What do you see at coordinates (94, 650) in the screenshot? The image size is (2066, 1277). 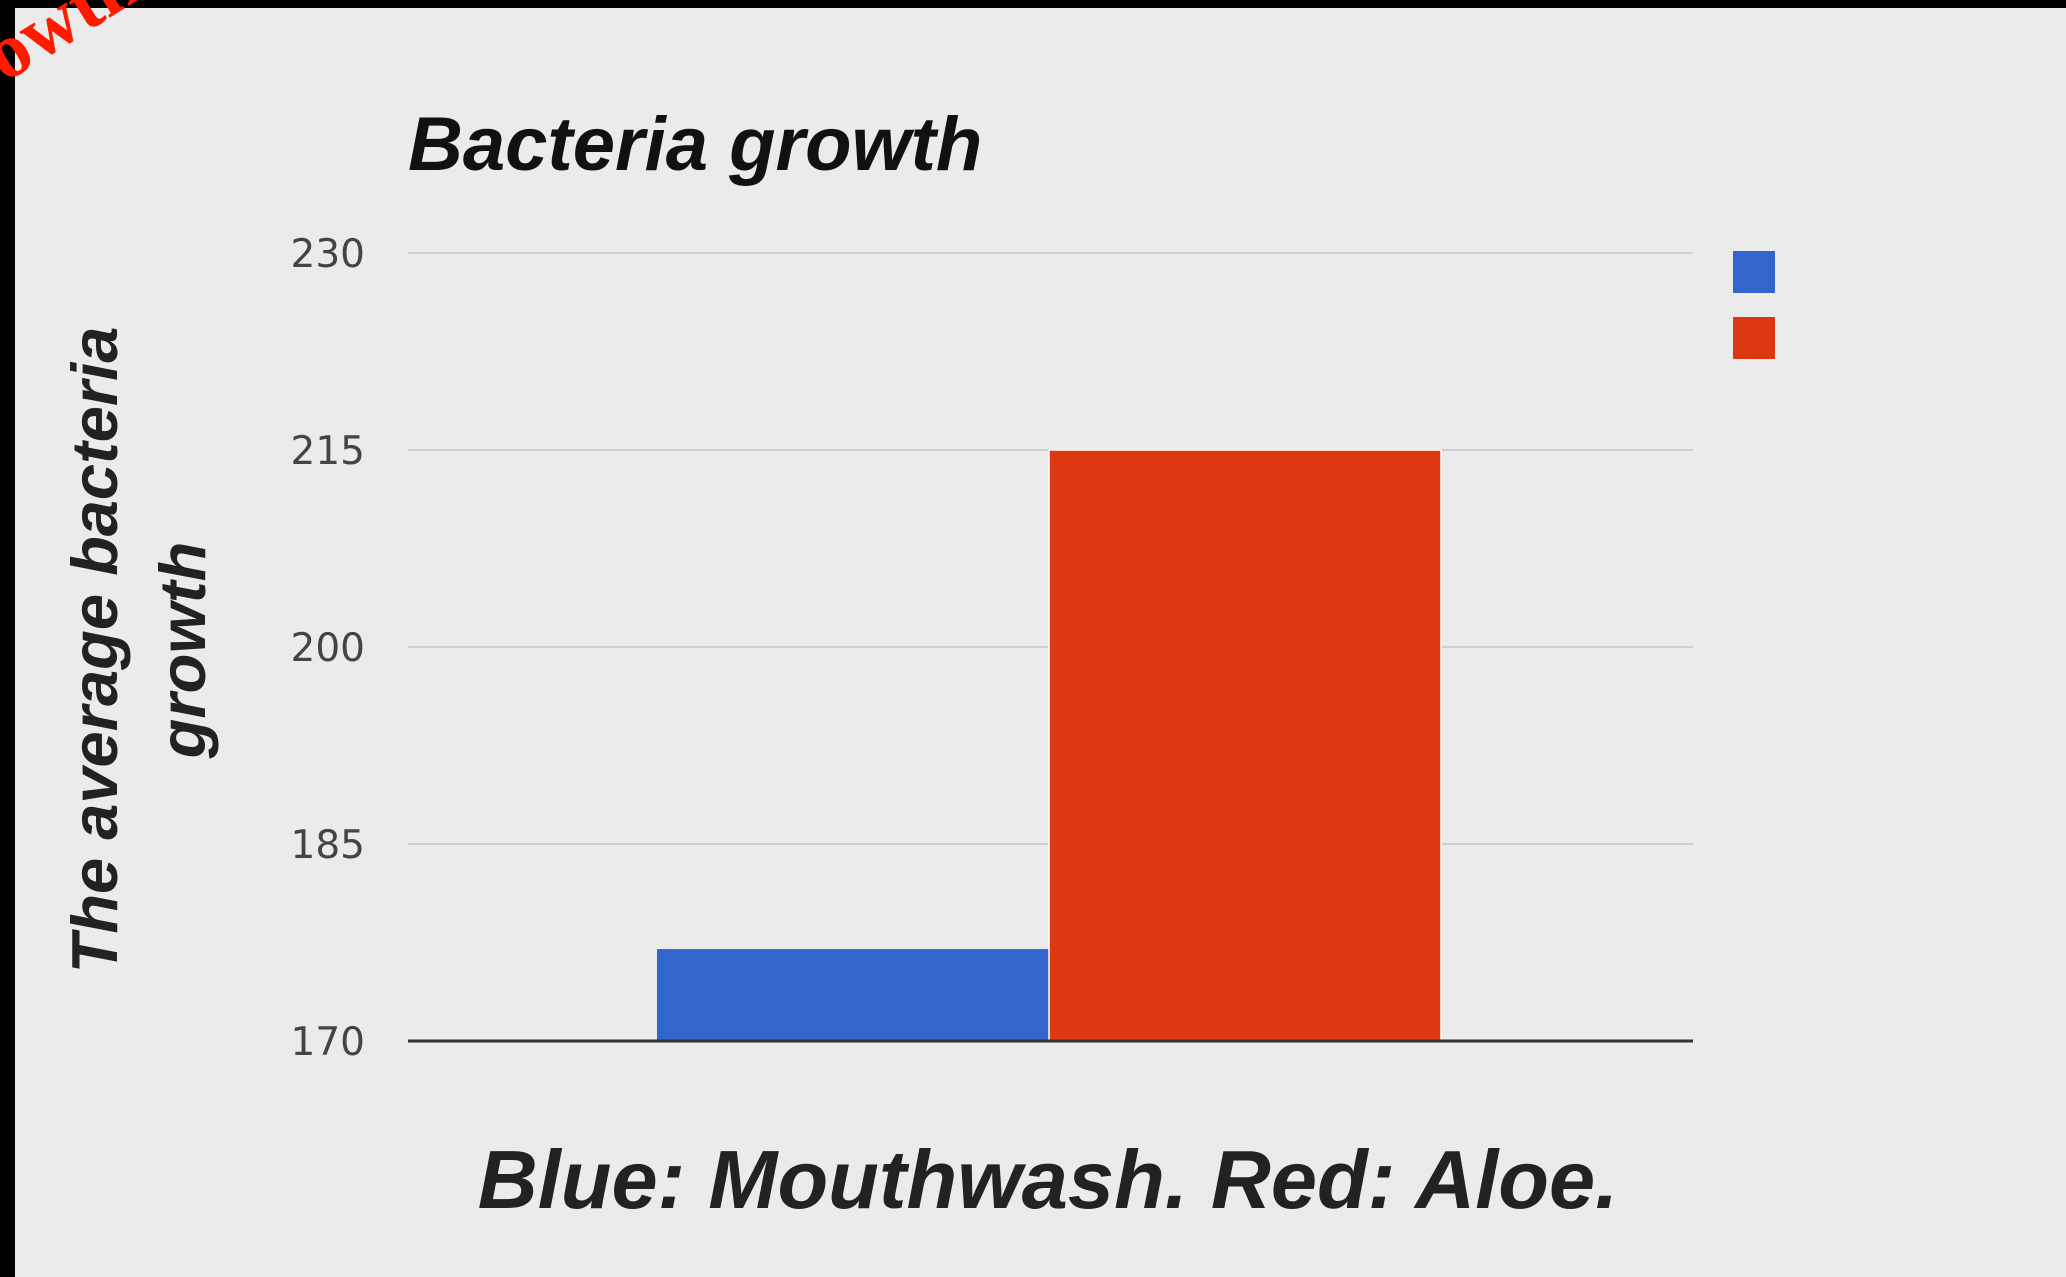 I see `y-axis-title-line-1: The average bacteria` at bounding box center [94, 650].